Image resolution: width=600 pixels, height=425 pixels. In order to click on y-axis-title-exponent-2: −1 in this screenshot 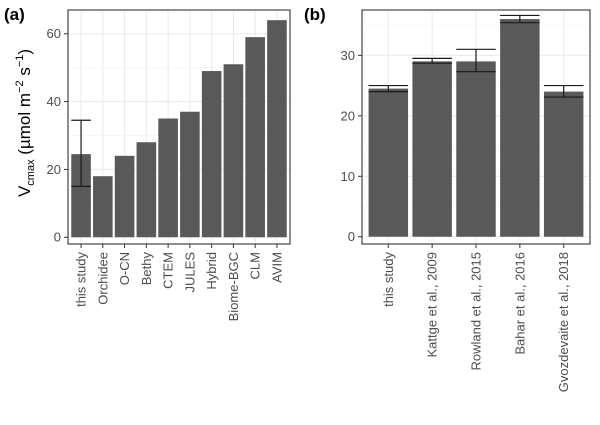, I will do `click(20, 61)`.